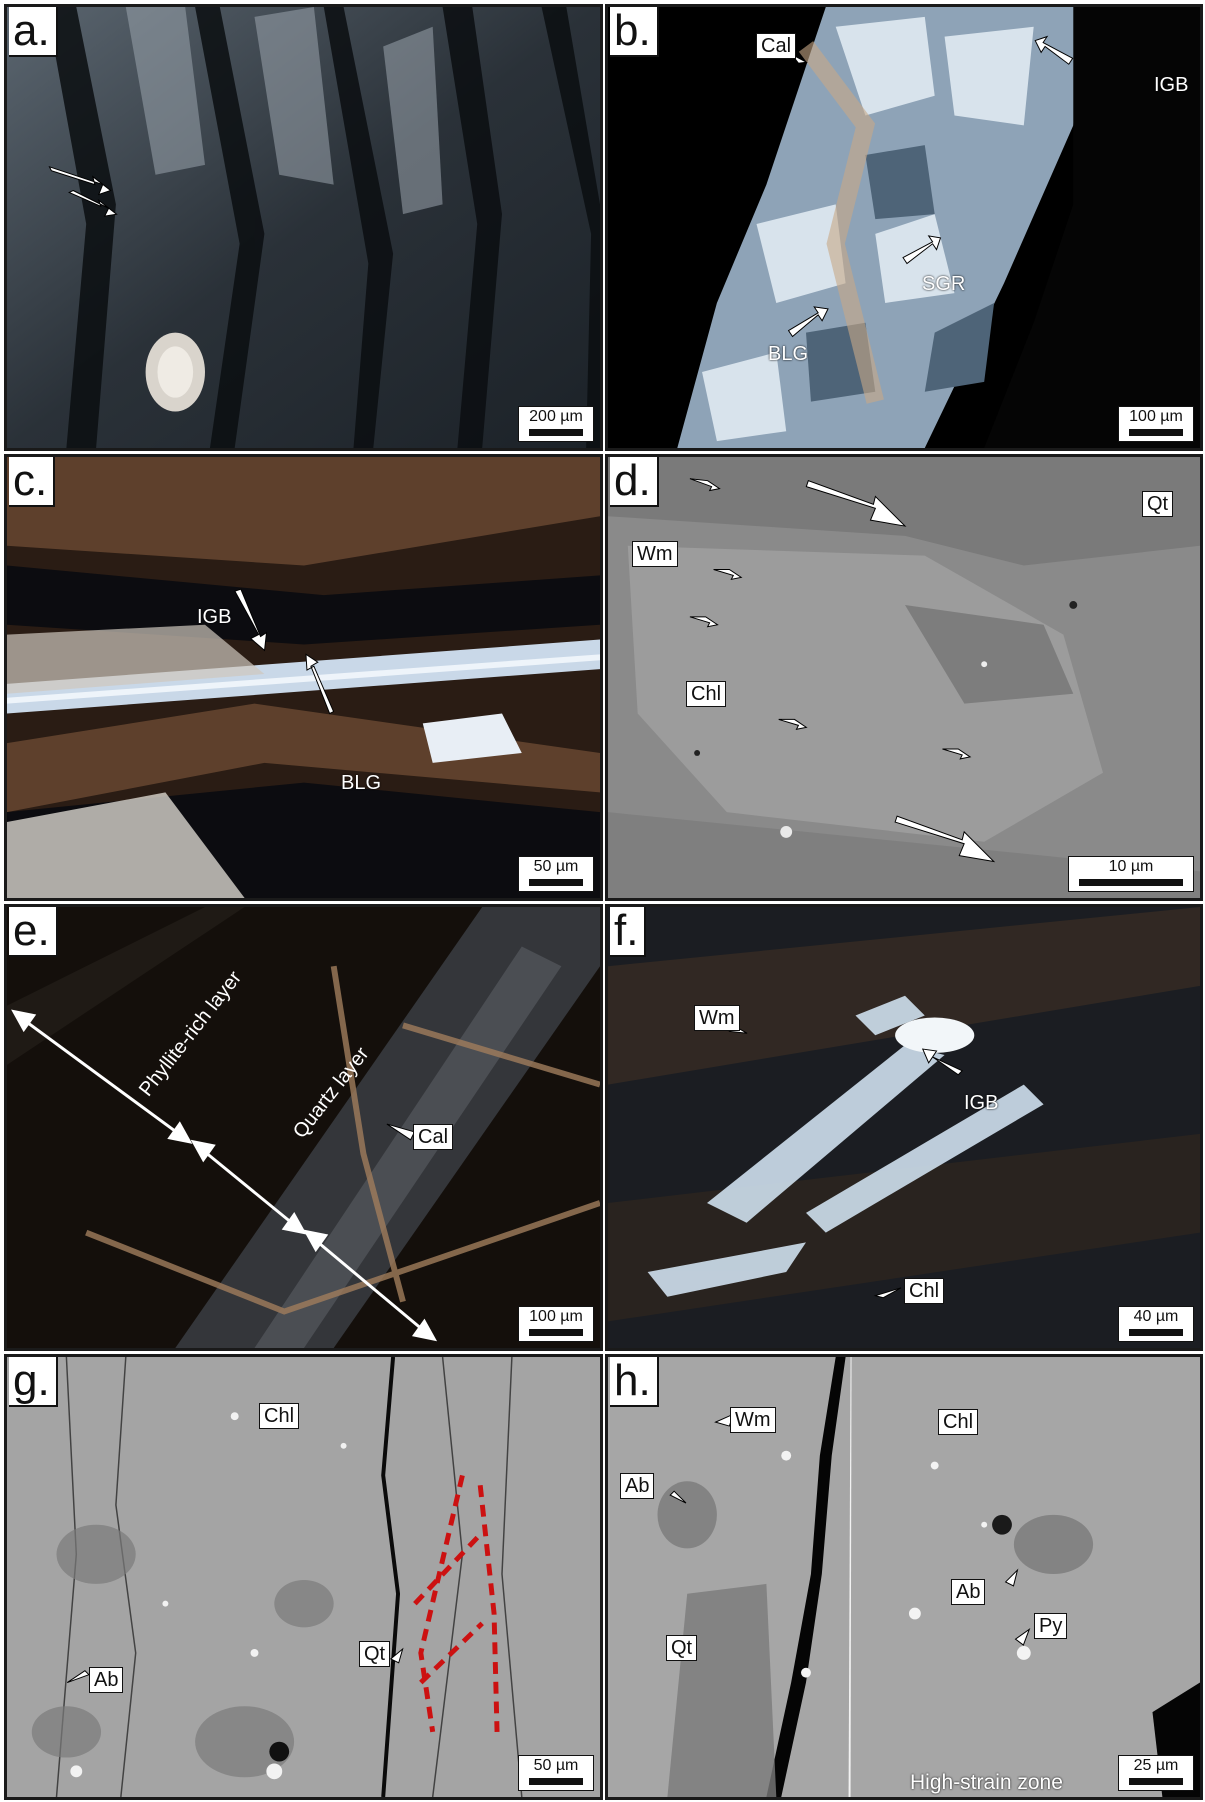  Describe the element at coordinates (33, 32) in the screenshot. I see `panel-letter: a.` at that location.